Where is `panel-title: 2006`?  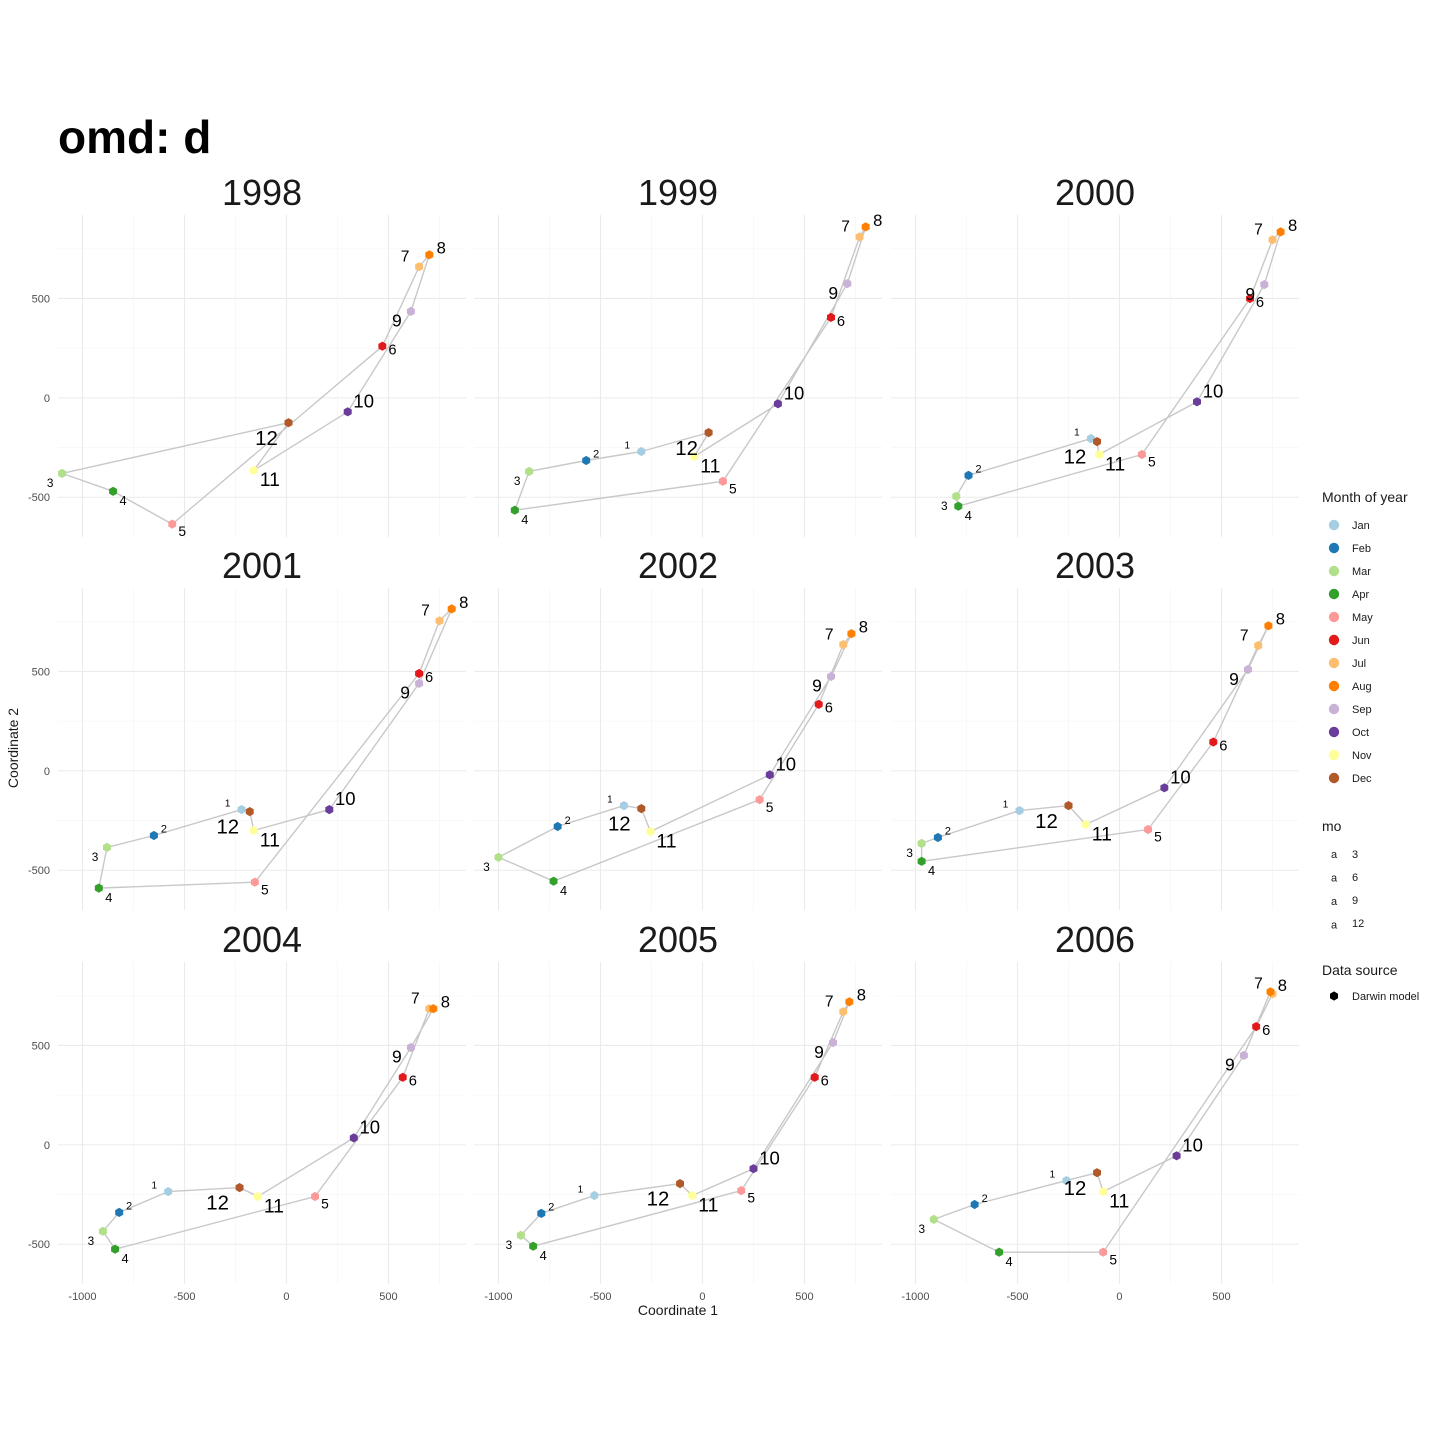 panel-title: 2006 is located at coordinates (1095, 939).